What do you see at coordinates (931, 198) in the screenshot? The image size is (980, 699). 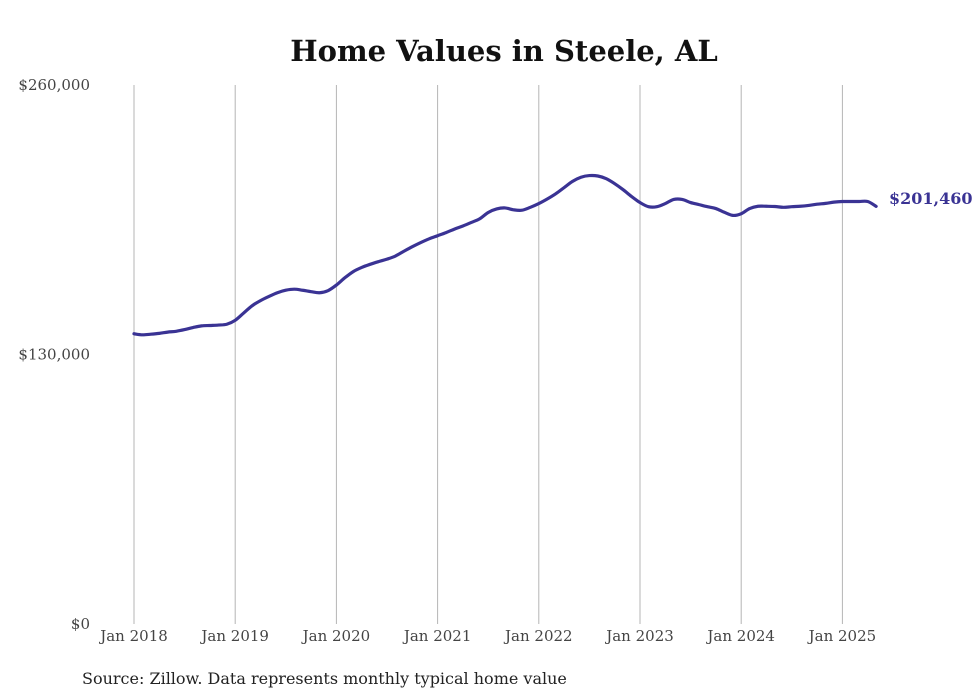 I see `end-value-label: $201,460` at bounding box center [931, 198].